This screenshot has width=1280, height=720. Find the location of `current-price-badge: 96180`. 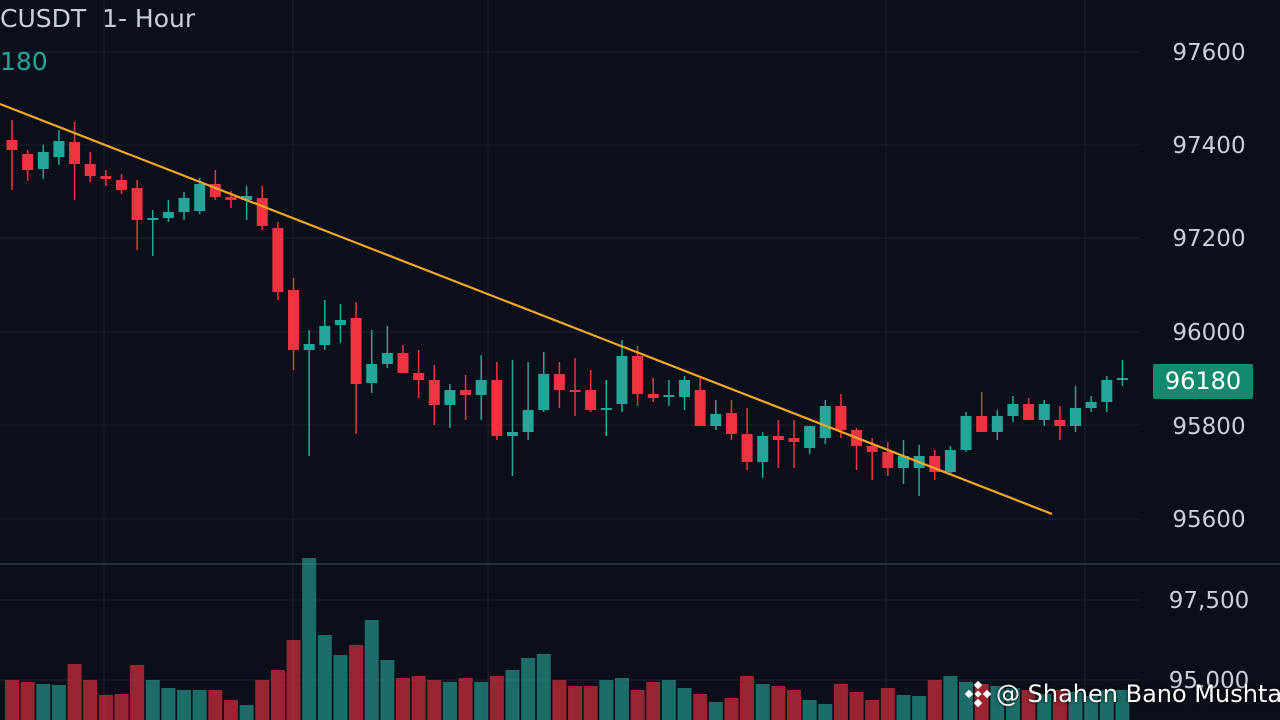

current-price-badge: 96180 is located at coordinates (1203, 381).